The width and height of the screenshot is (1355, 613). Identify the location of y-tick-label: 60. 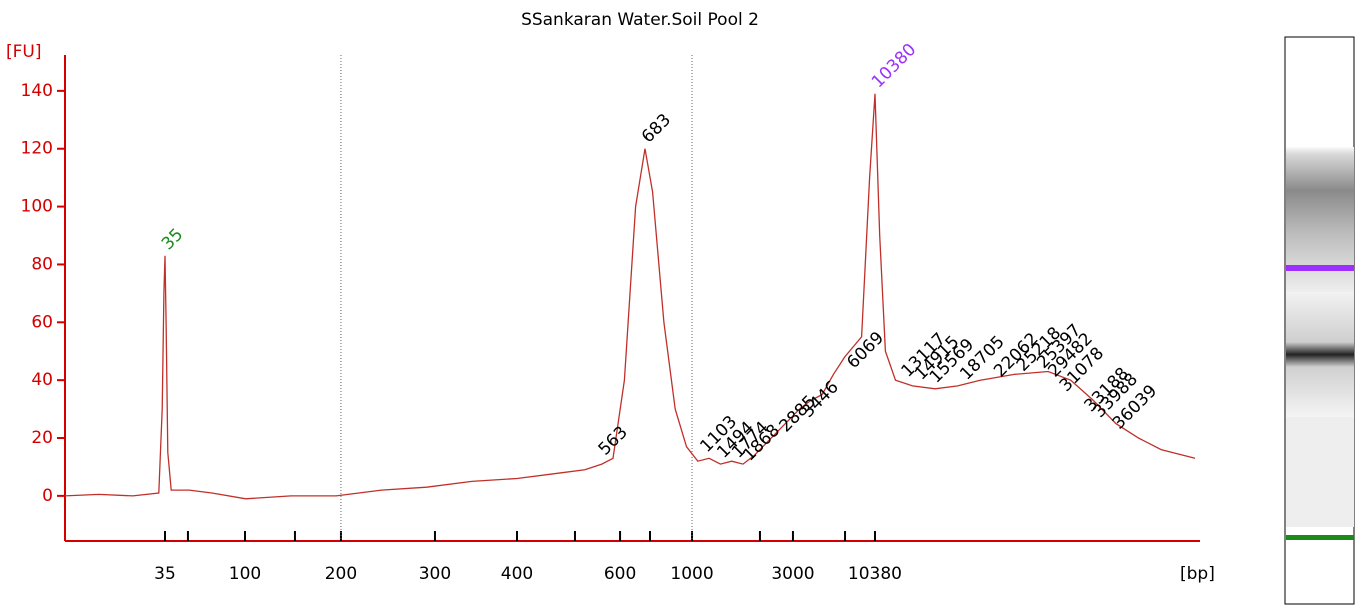
(42, 322).